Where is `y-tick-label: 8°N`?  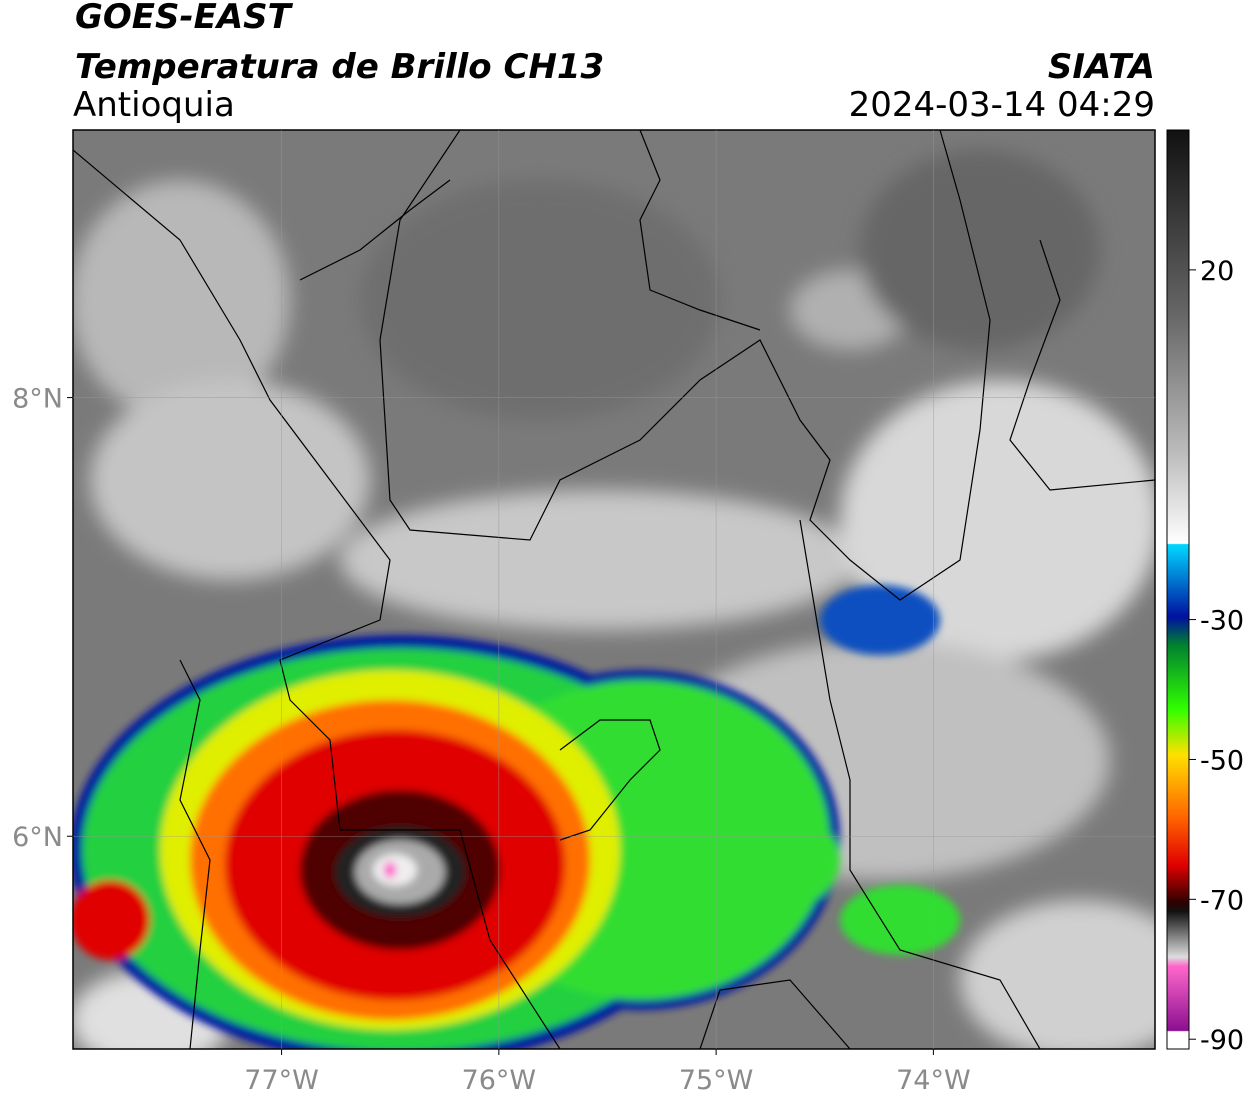 y-tick-label: 8°N is located at coordinates (37, 399).